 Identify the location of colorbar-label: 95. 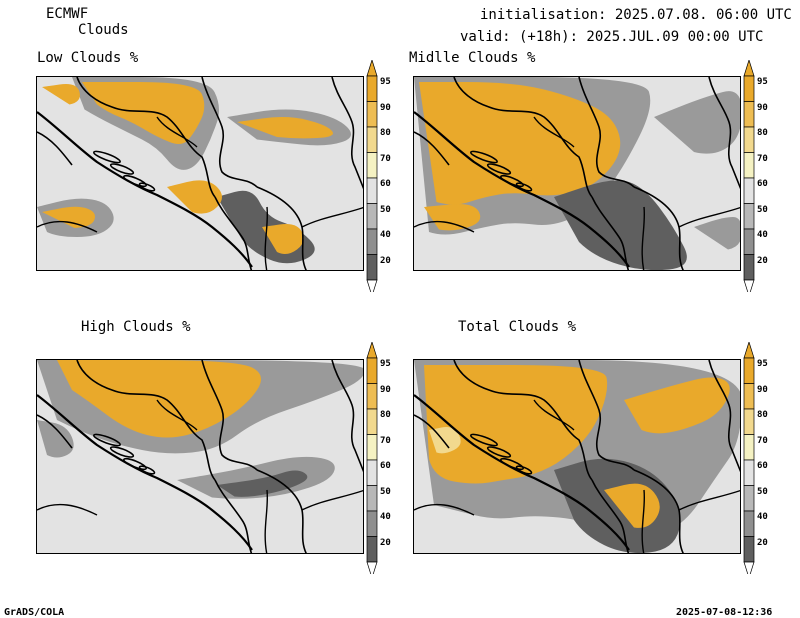
(762, 82).